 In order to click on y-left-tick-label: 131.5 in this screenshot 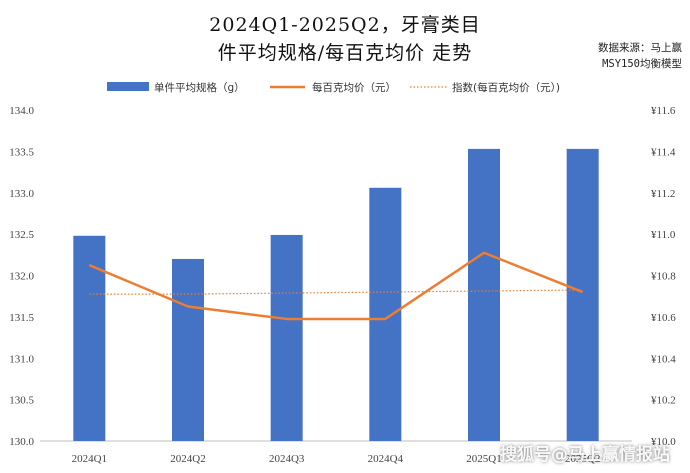, I will do `click(21, 318)`.